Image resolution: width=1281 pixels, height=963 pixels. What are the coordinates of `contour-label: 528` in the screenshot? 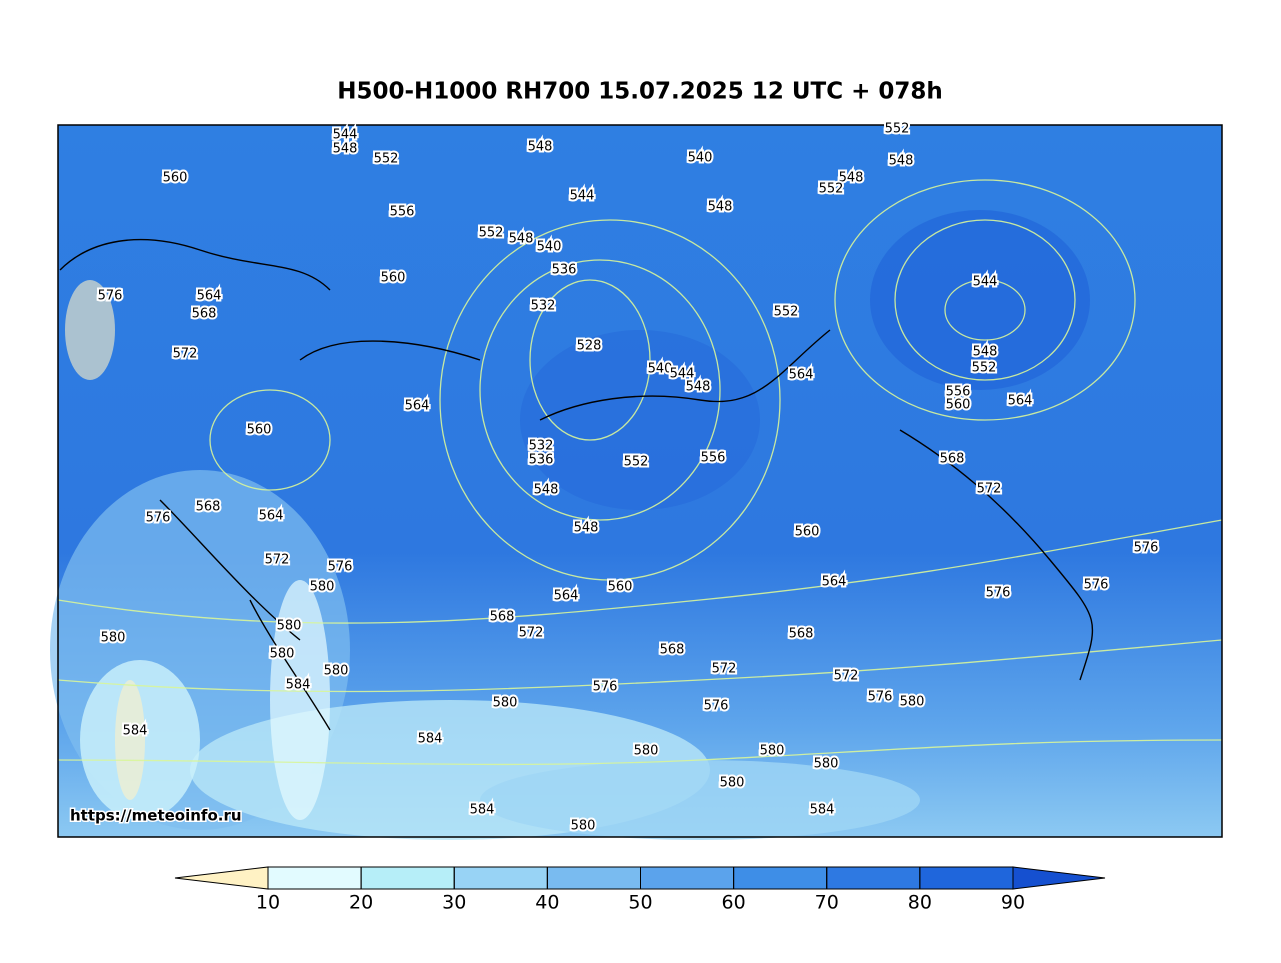 It's located at (589, 346).